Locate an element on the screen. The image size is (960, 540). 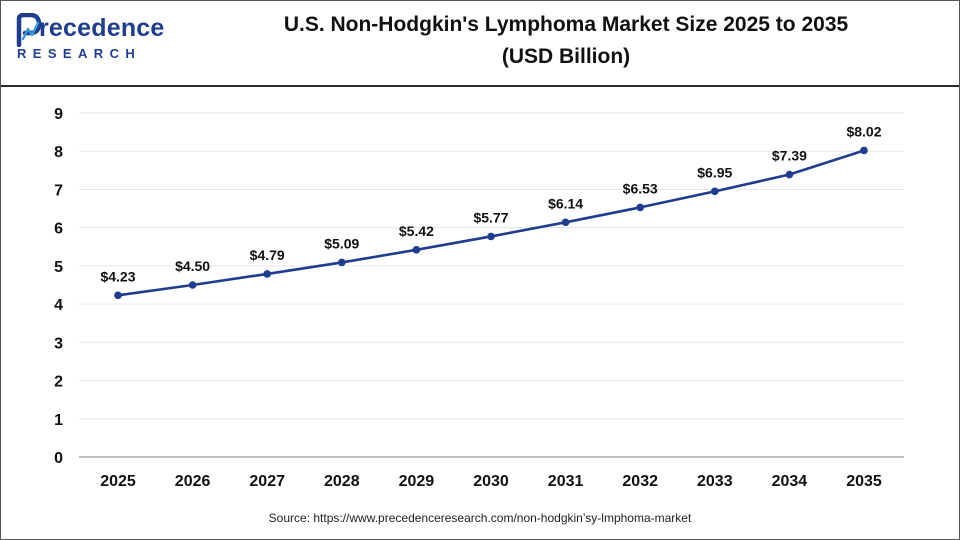
x-tick-label: 2028 is located at coordinates (342, 481).